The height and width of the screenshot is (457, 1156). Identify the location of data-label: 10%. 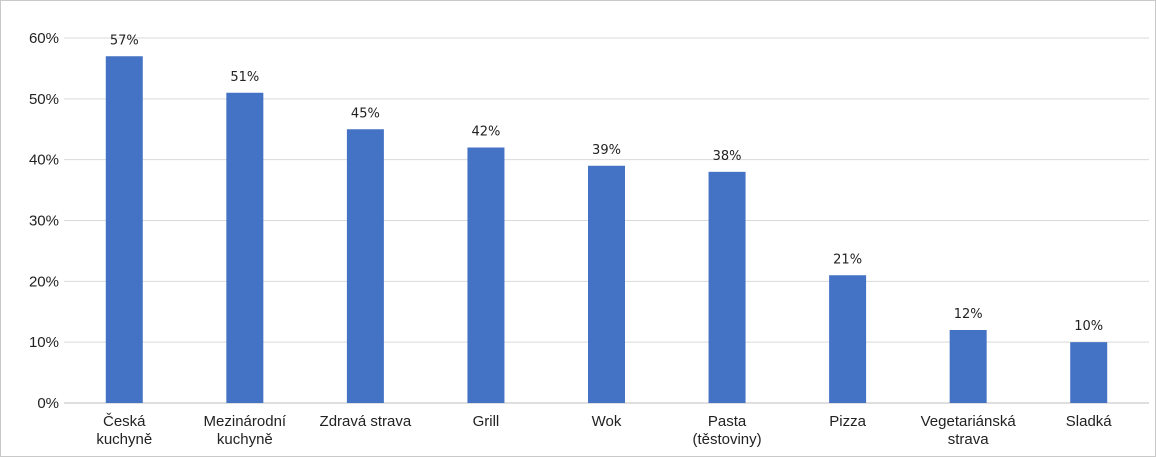
(1088, 326).